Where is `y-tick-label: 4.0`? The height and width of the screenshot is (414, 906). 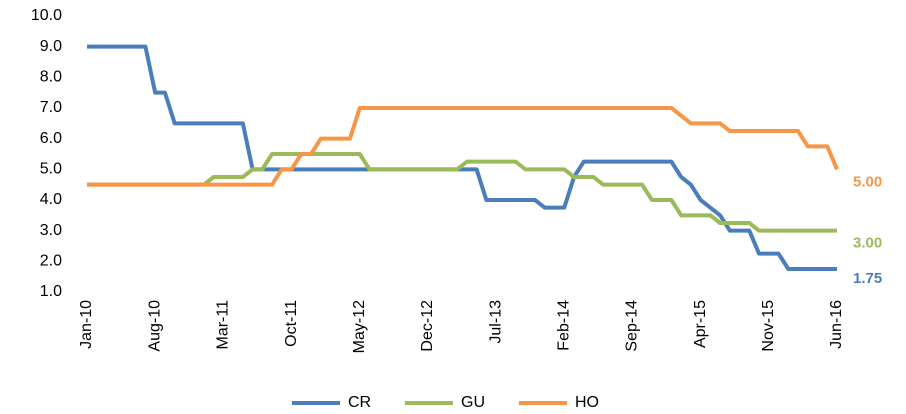 y-tick-label: 4.0 is located at coordinates (51, 199).